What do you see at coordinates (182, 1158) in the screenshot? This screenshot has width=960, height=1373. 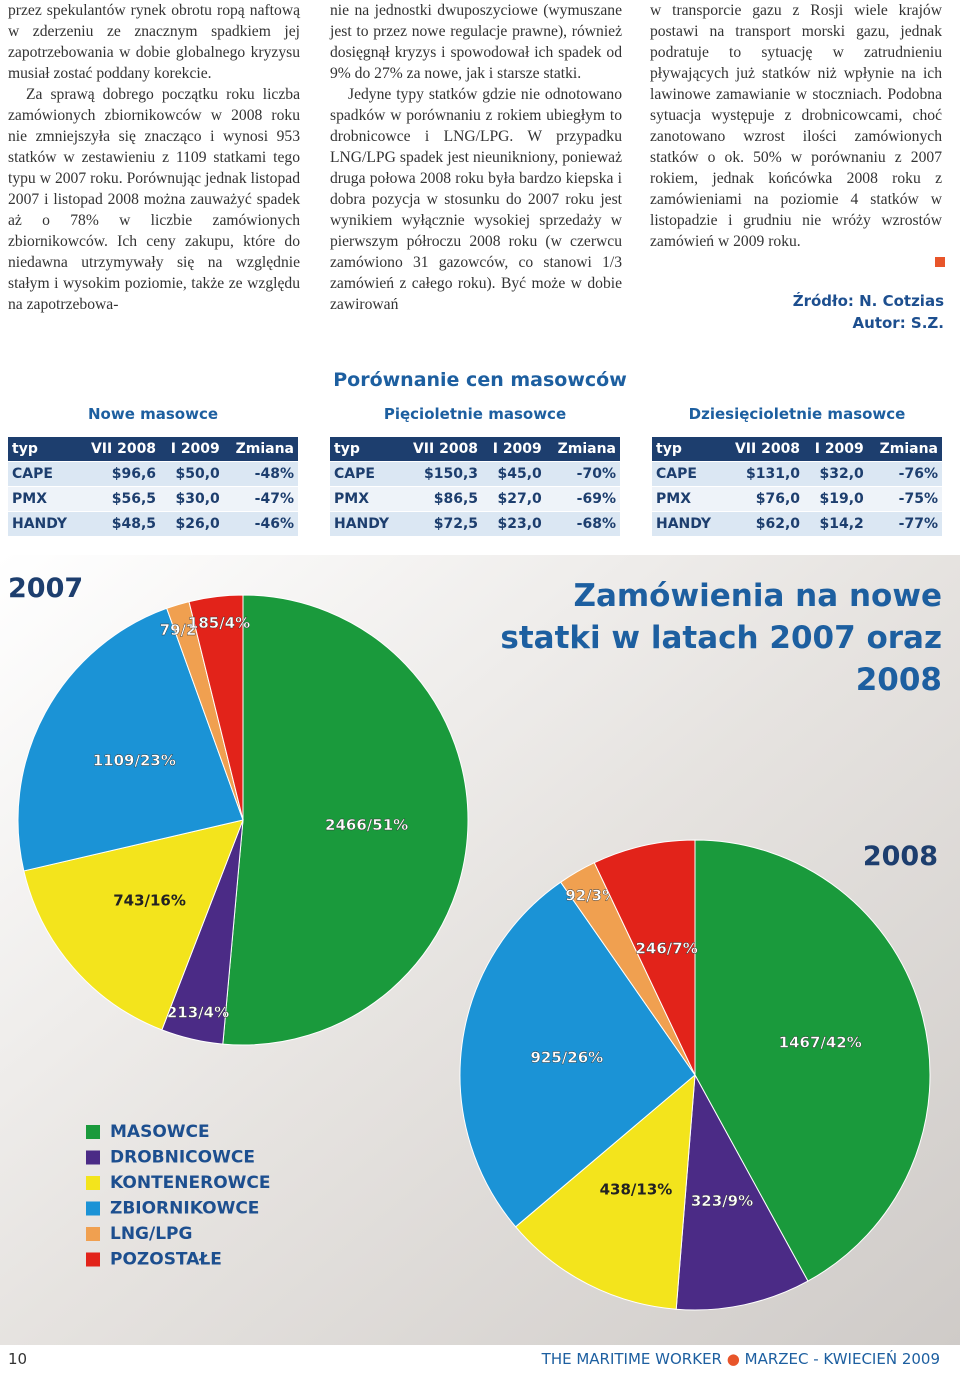 I see `legend-label: DROBNICOWCE` at bounding box center [182, 1158].